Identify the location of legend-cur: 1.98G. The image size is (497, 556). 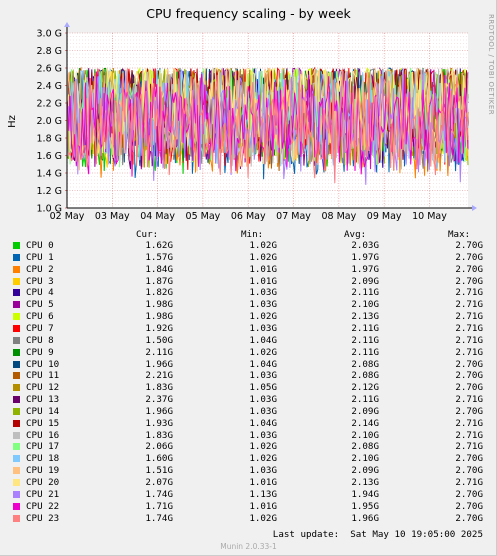
(159, 305).